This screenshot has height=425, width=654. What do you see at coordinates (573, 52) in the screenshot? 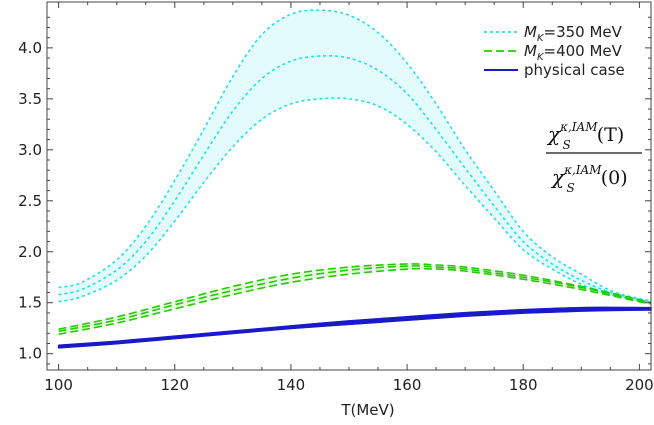
I see `legend-label: MK=400 MeV` at bounding box center [573, 52].